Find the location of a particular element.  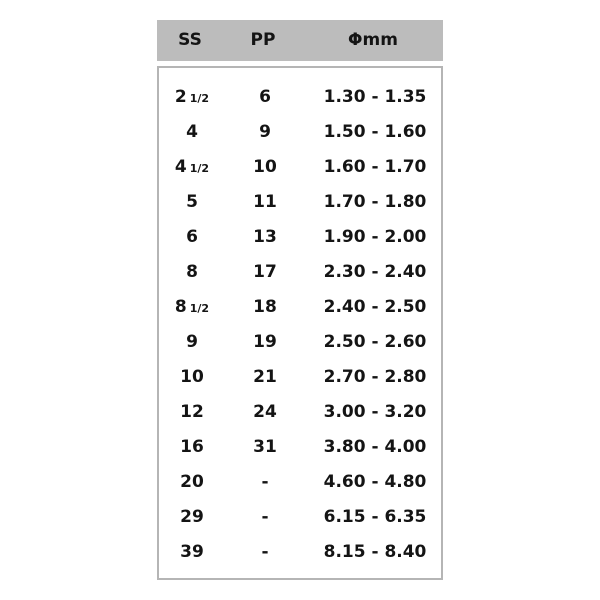

header-pp: PP is located at coordinates (263, 40).